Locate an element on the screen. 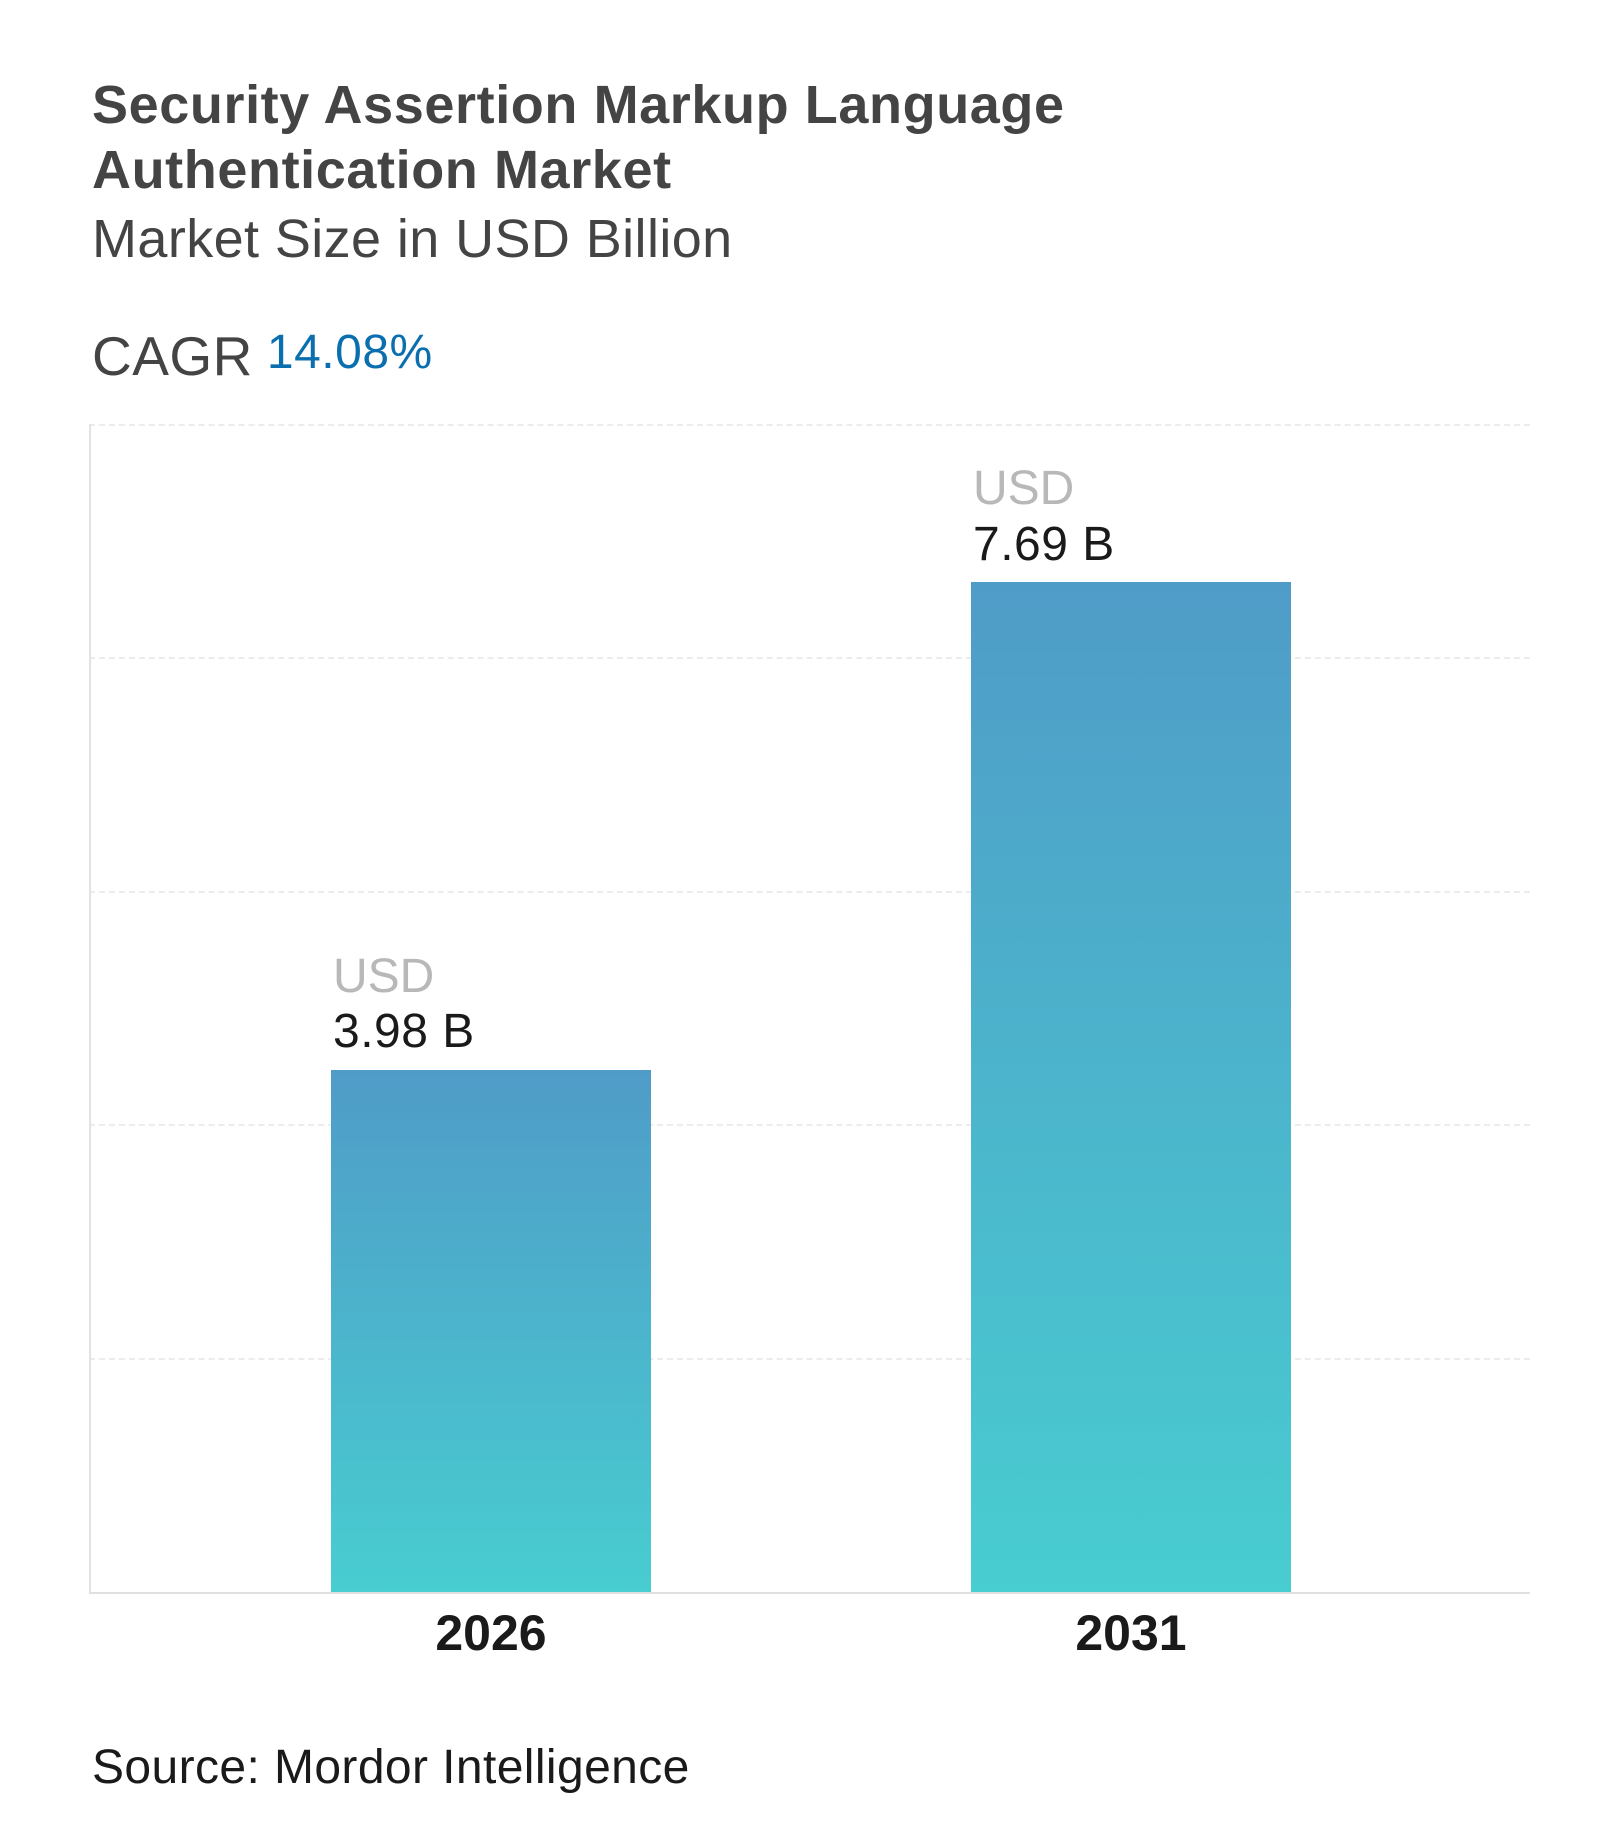 Image resolution: width=1620 pixels, height=1826 pixels. bar-2031 is located at coordinates (1131, 1087).